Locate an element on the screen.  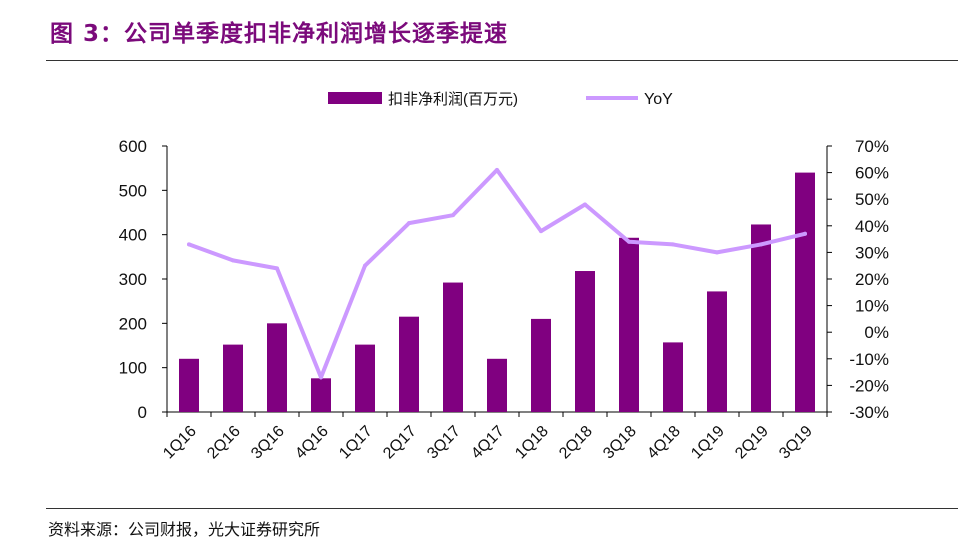
right-tick-label: -10% is located at coordinates (869, 359).